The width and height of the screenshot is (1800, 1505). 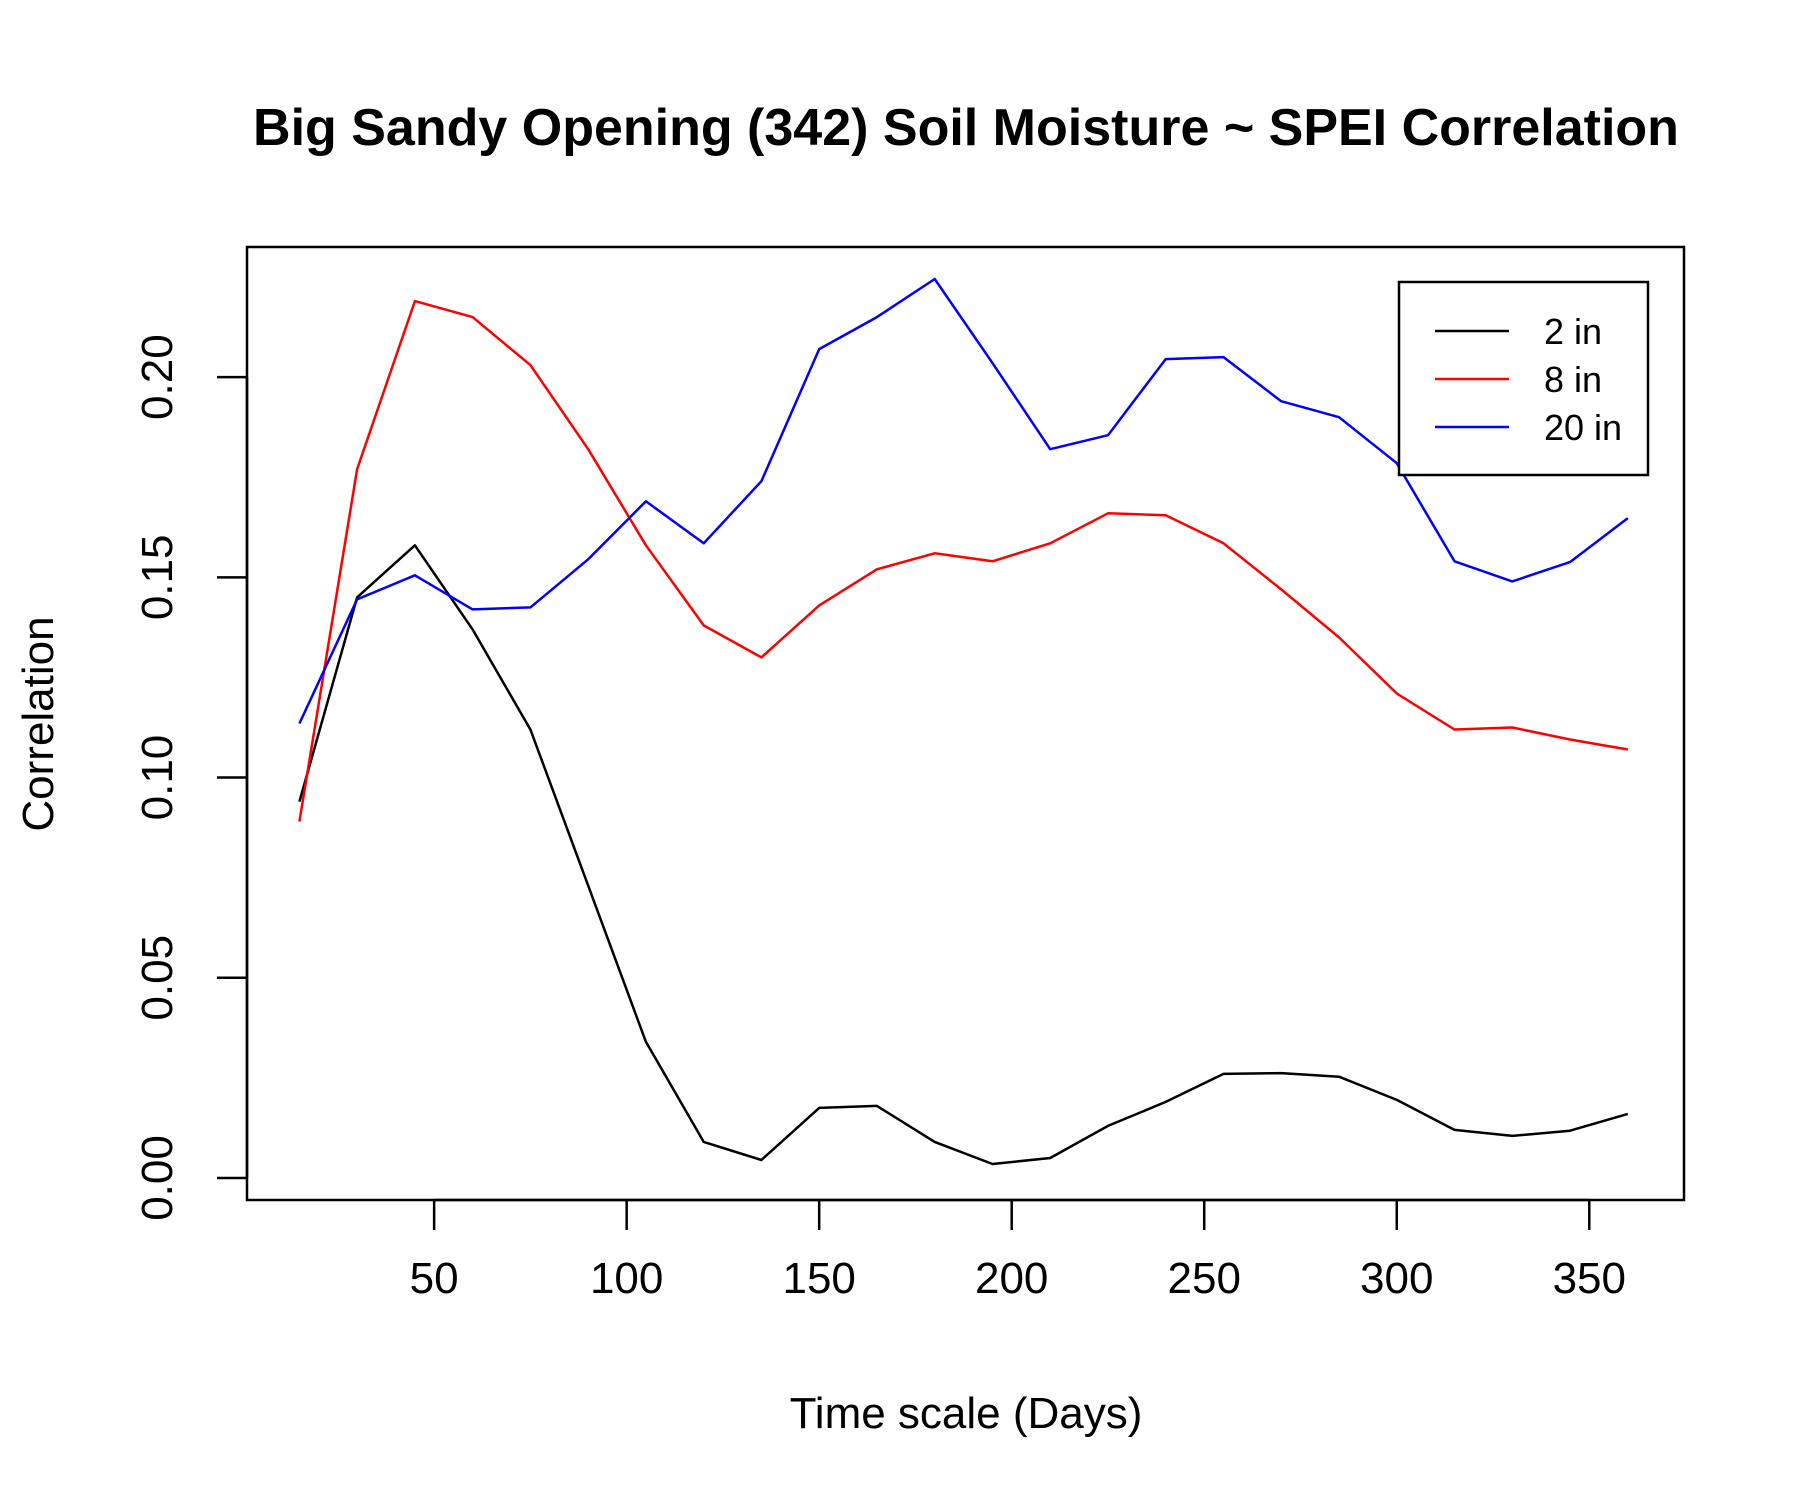 I want to click on x-tick-label: 300, so click(x=1396, y=1278).